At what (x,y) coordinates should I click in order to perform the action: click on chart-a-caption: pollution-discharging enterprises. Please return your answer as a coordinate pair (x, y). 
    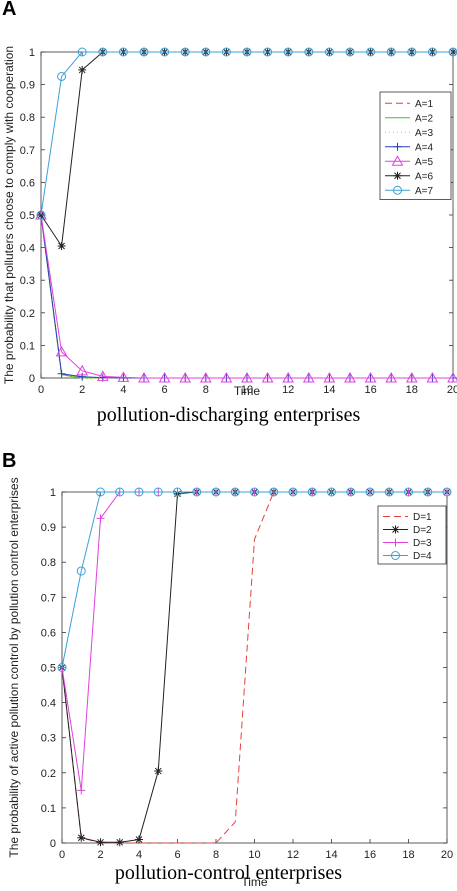
    Looking at the image, I should click on (228, 415).